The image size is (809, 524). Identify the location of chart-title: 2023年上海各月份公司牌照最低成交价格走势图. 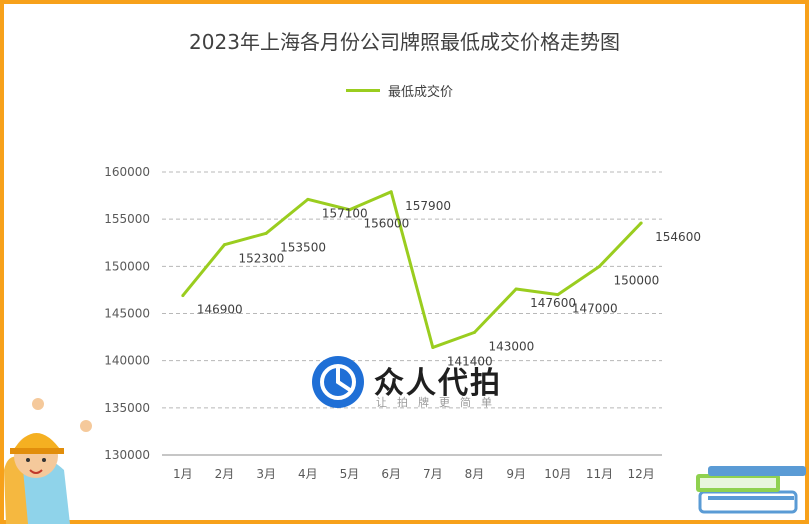
(404, 42).